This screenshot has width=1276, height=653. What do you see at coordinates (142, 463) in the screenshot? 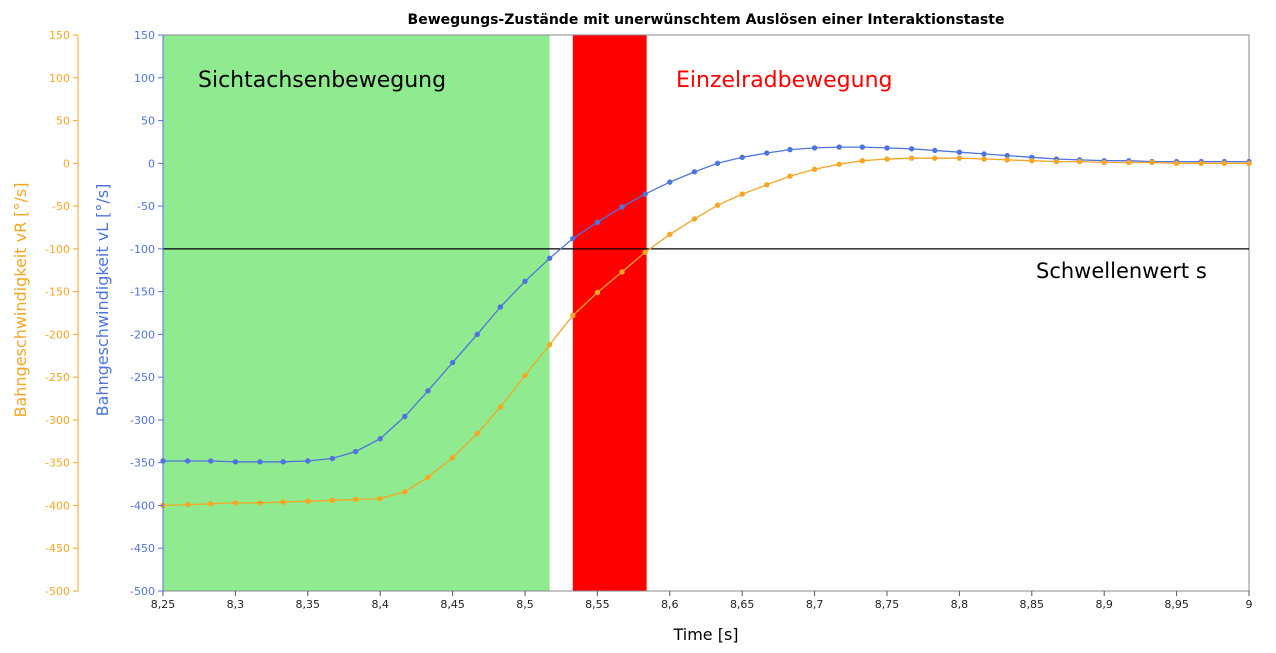
I see `y-tick-label-vL: -350` at bounding box center [142, 463].